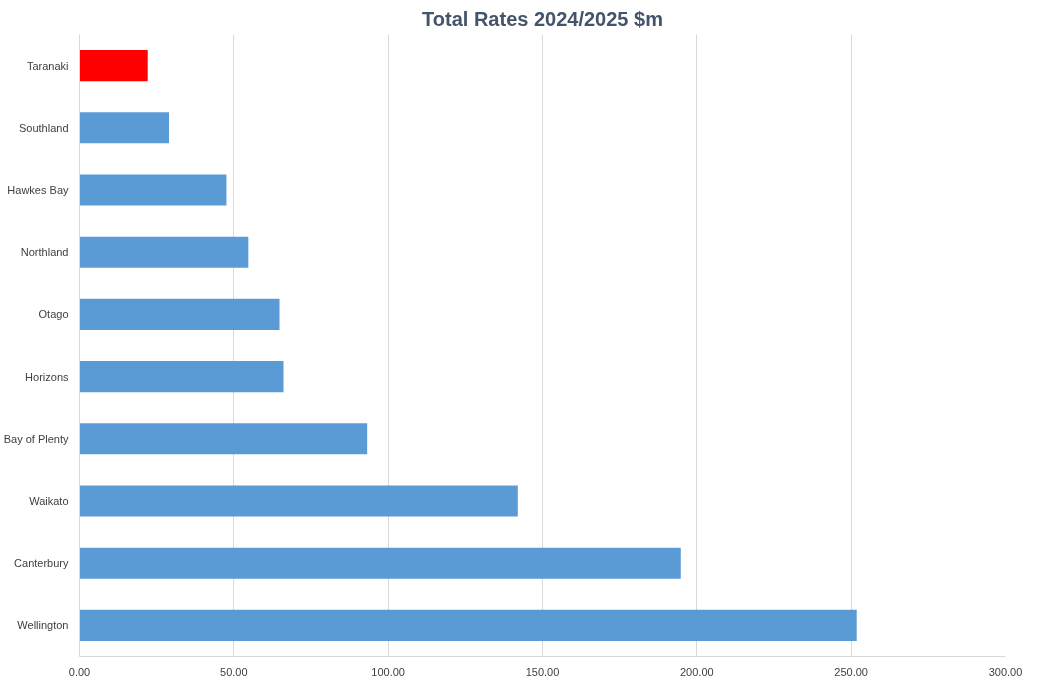 This screenshot has width=1043, height=682. What do you see at coordinates (234, 671) in the screenshot?
I see `x-tick-label: 50.00` at bounding box center [234, 671].